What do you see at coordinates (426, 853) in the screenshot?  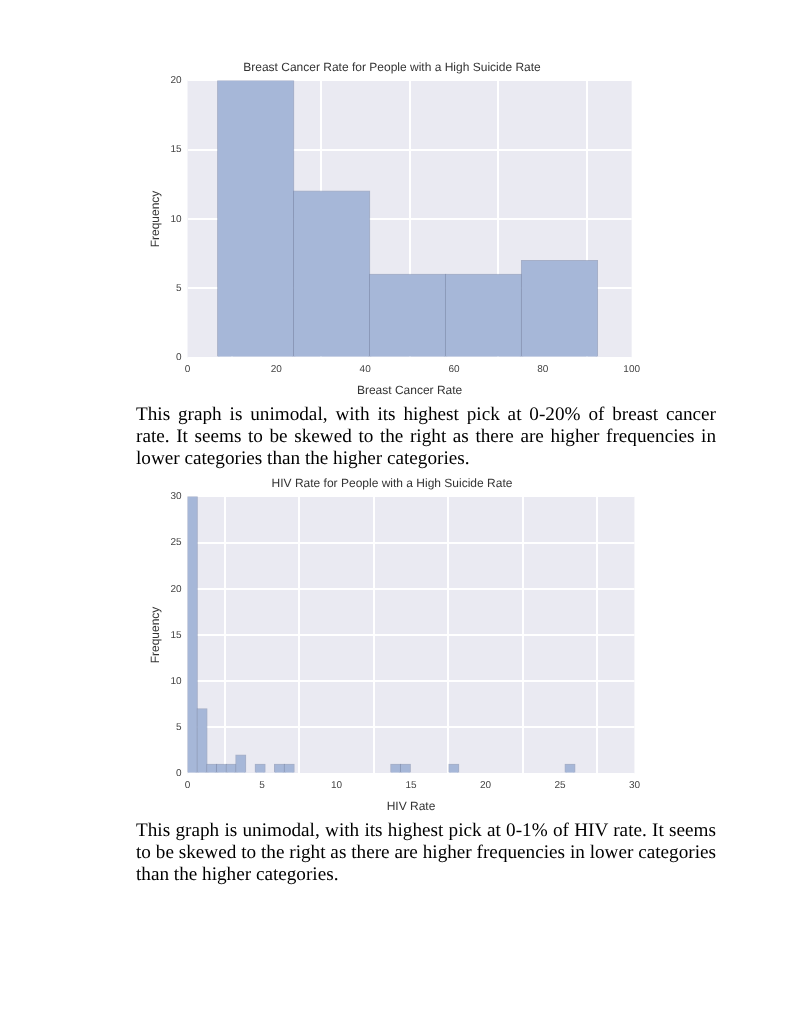 I see `text: This graph is unimodal, with its highest pick at 0-1% of HIV rate. It seems to be skewed to the right as there are higher frequencies in lower categories than the higher categories.` at bounding box center [426, 853].